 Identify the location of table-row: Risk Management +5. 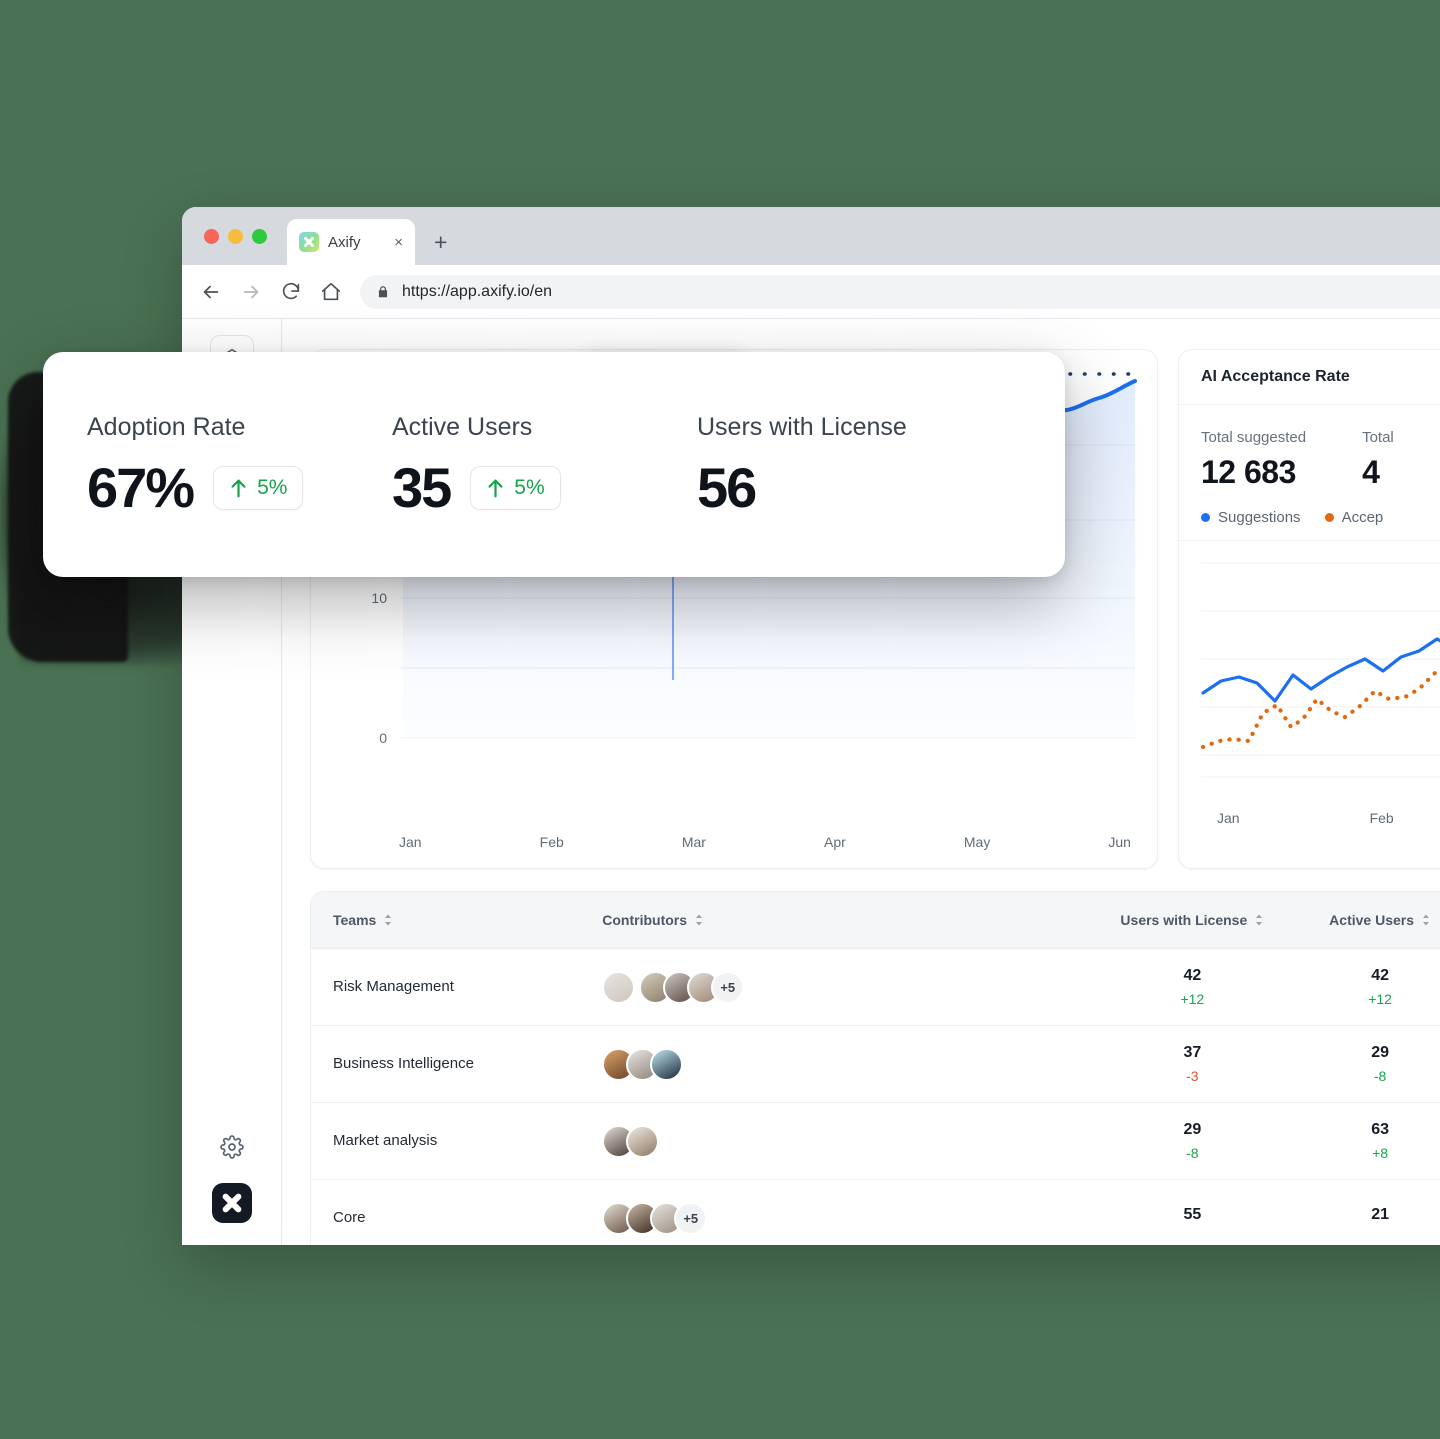
(875, 987).